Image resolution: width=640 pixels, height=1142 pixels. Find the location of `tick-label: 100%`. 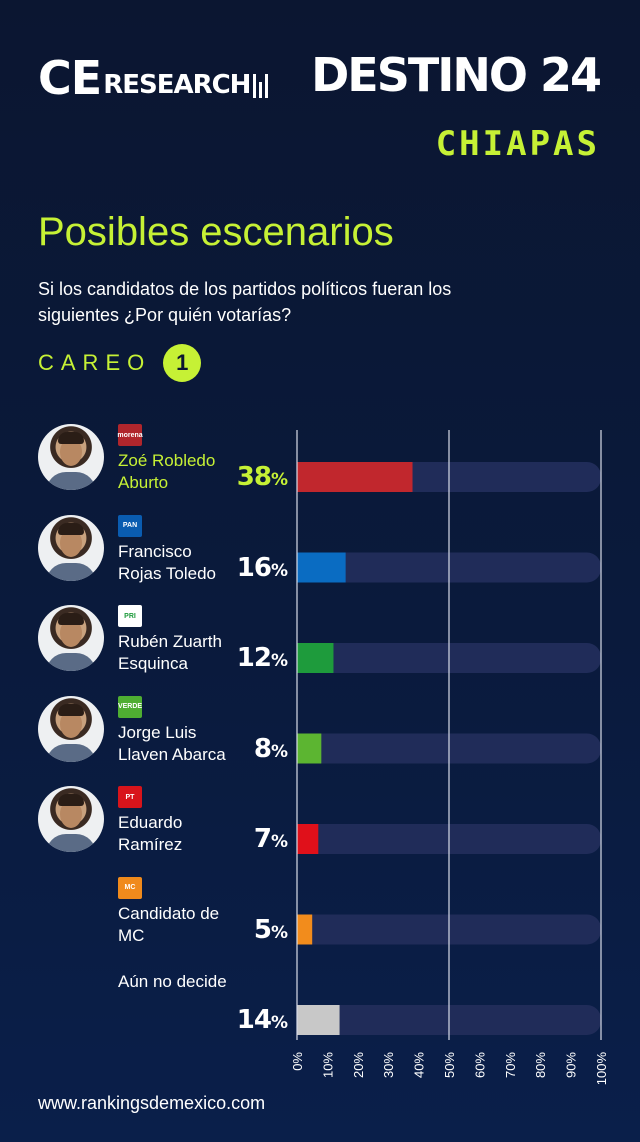

tick-label: 100% is located at coordinates (601, 1069).